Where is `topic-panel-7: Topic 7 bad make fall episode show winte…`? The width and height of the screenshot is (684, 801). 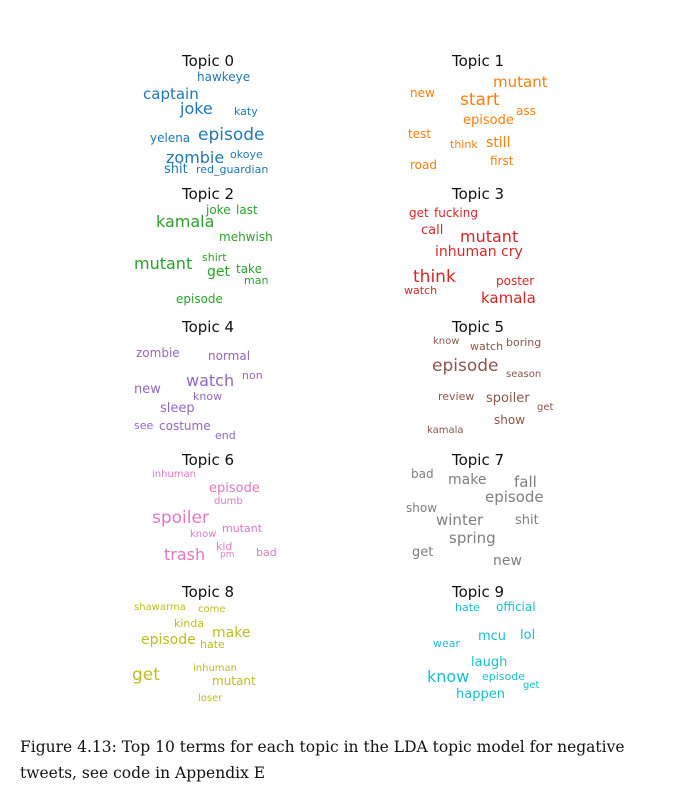 topic-panel-7: Topic 7 bad make fall episode show winte… is located at coordinates (478, 515).